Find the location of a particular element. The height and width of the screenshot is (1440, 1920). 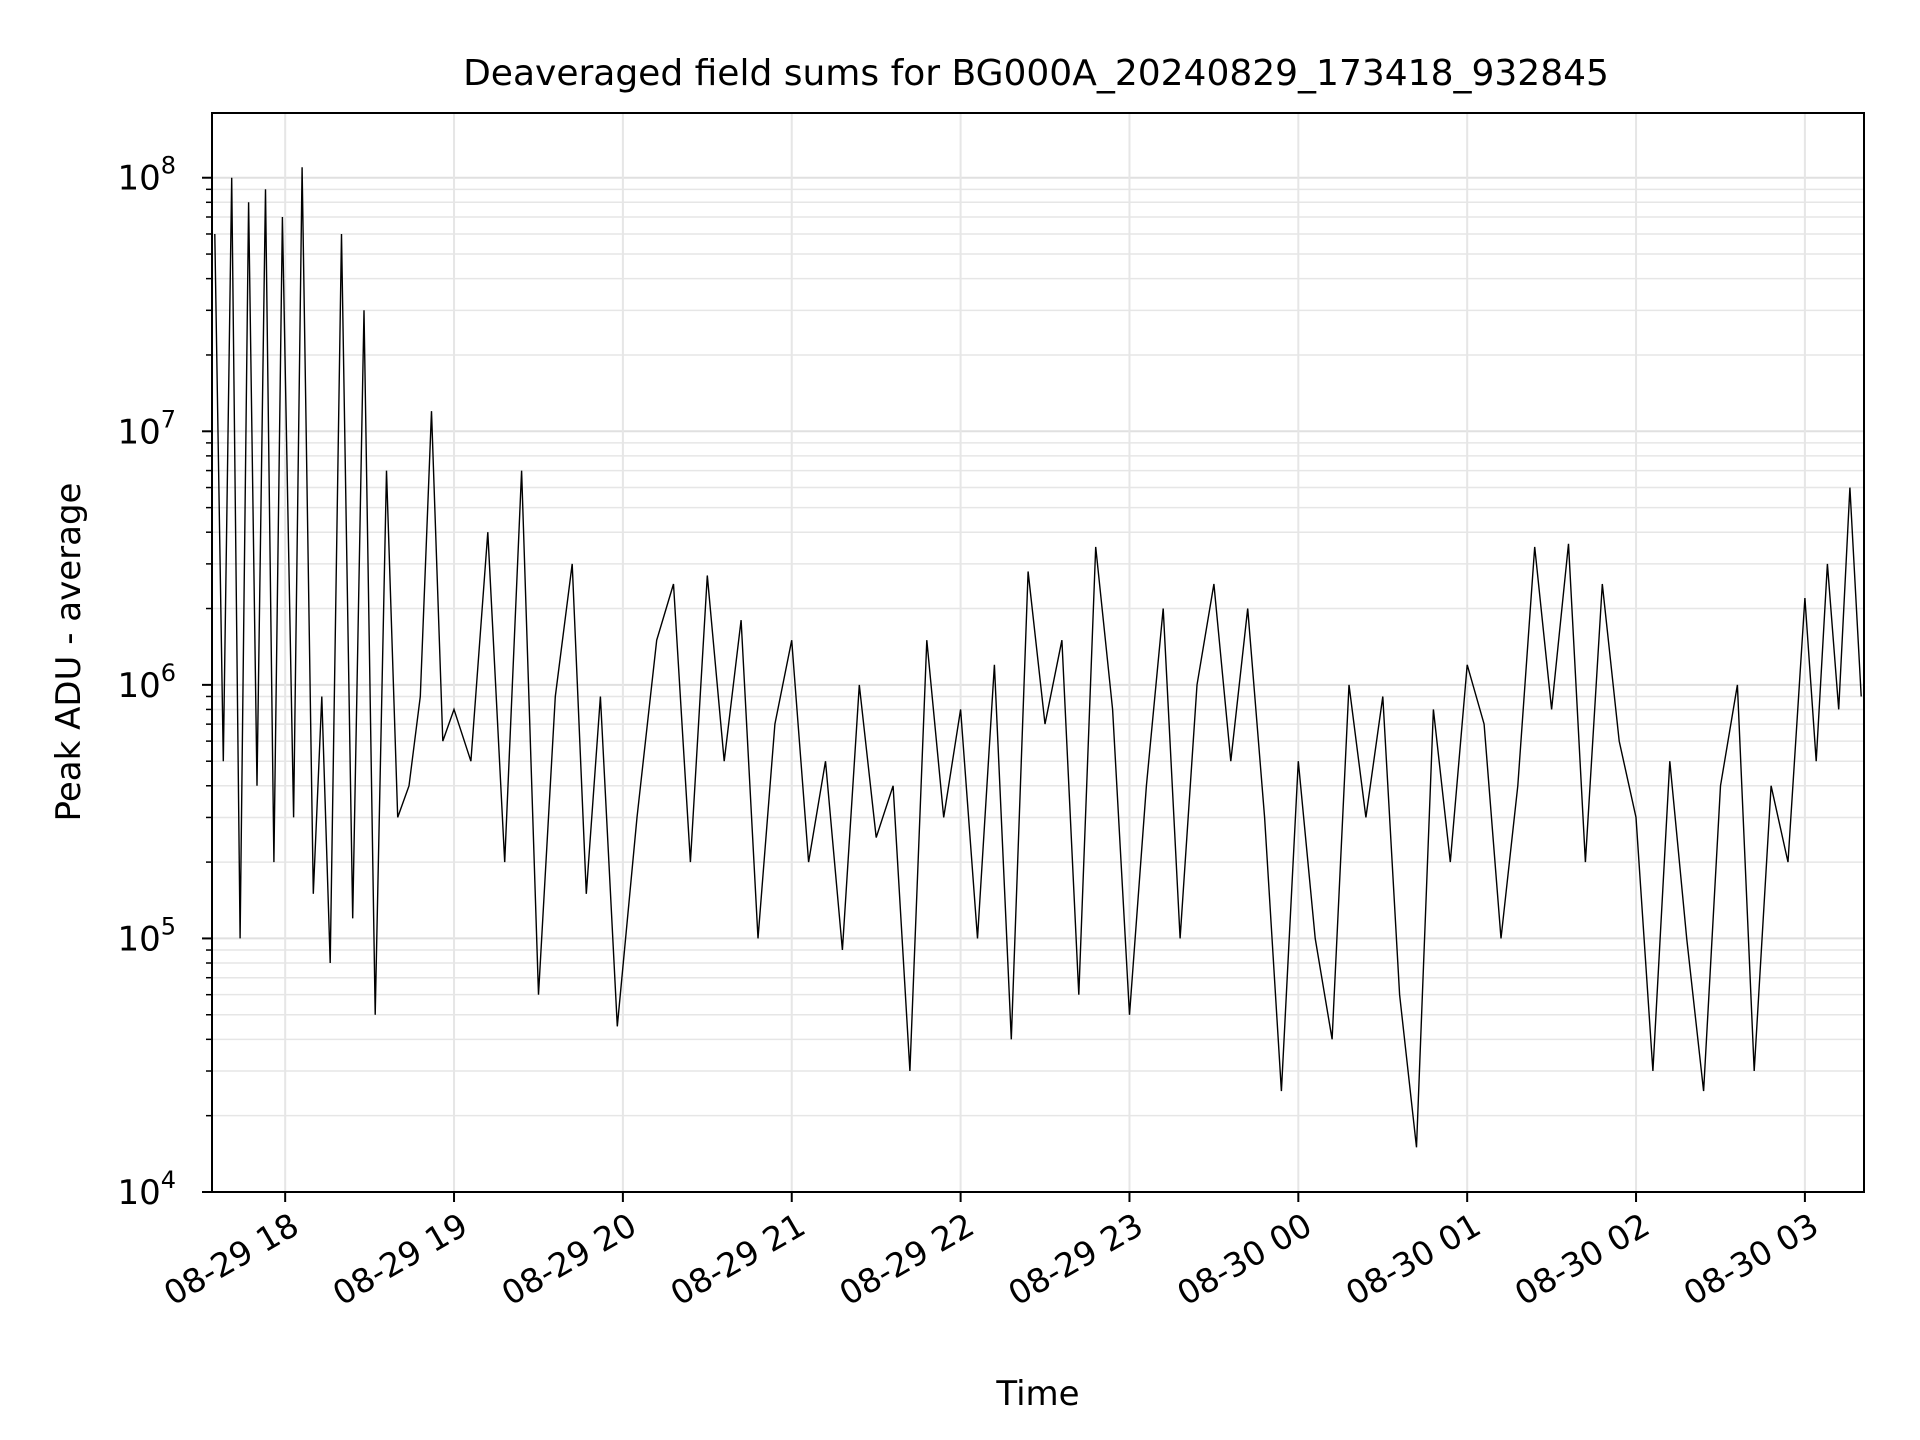

y-tick-label: 10⁸ is located at coordinates (146, 175).